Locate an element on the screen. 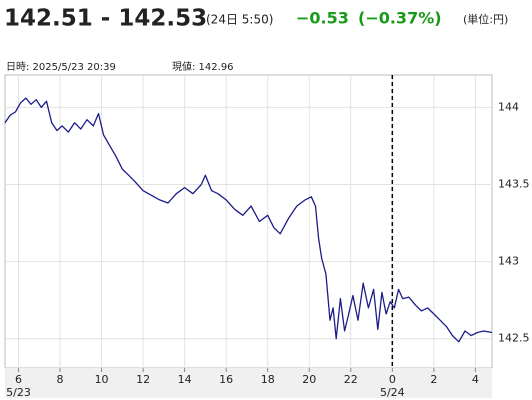 This screenshot has width=532, height=400. date-label: 5/23 is located at coordinates (18, 392).